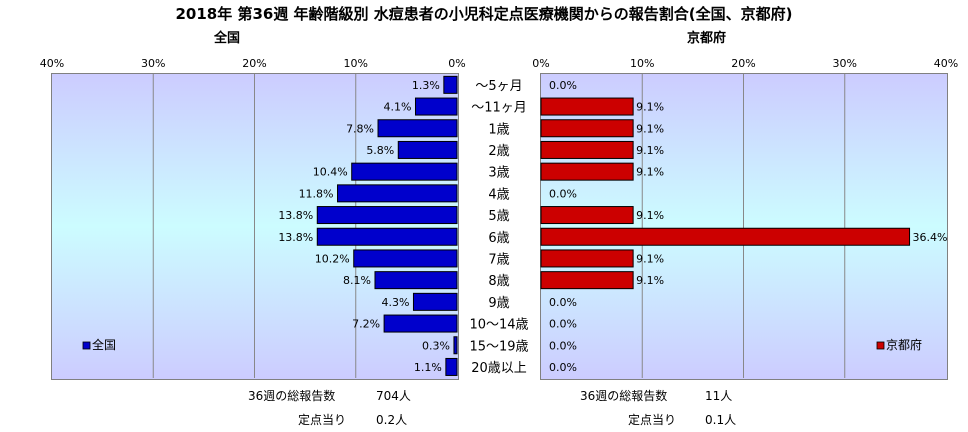 The image size is (968, 432). I want to click on category-label: 1歳, so click(498, 129).